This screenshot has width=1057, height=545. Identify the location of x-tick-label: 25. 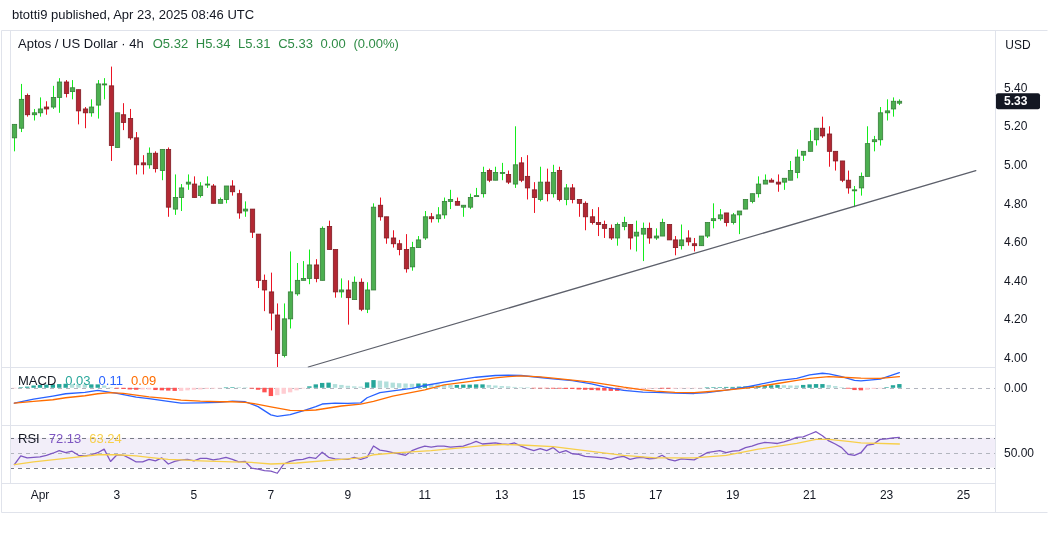
(963, 494).